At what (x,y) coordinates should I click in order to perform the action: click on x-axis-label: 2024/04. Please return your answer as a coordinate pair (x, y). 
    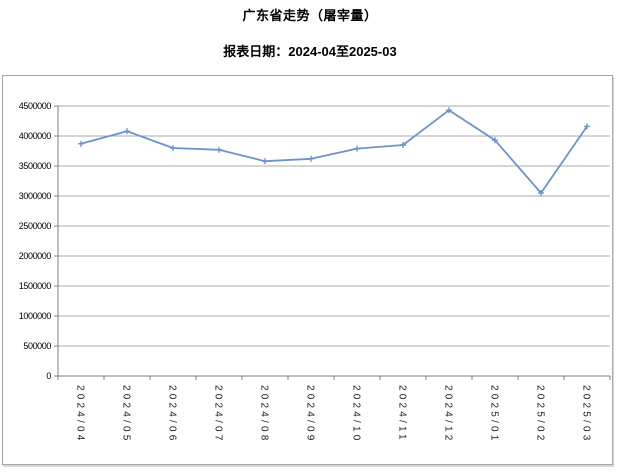
    Looking at the image, I should click on (80, 414).